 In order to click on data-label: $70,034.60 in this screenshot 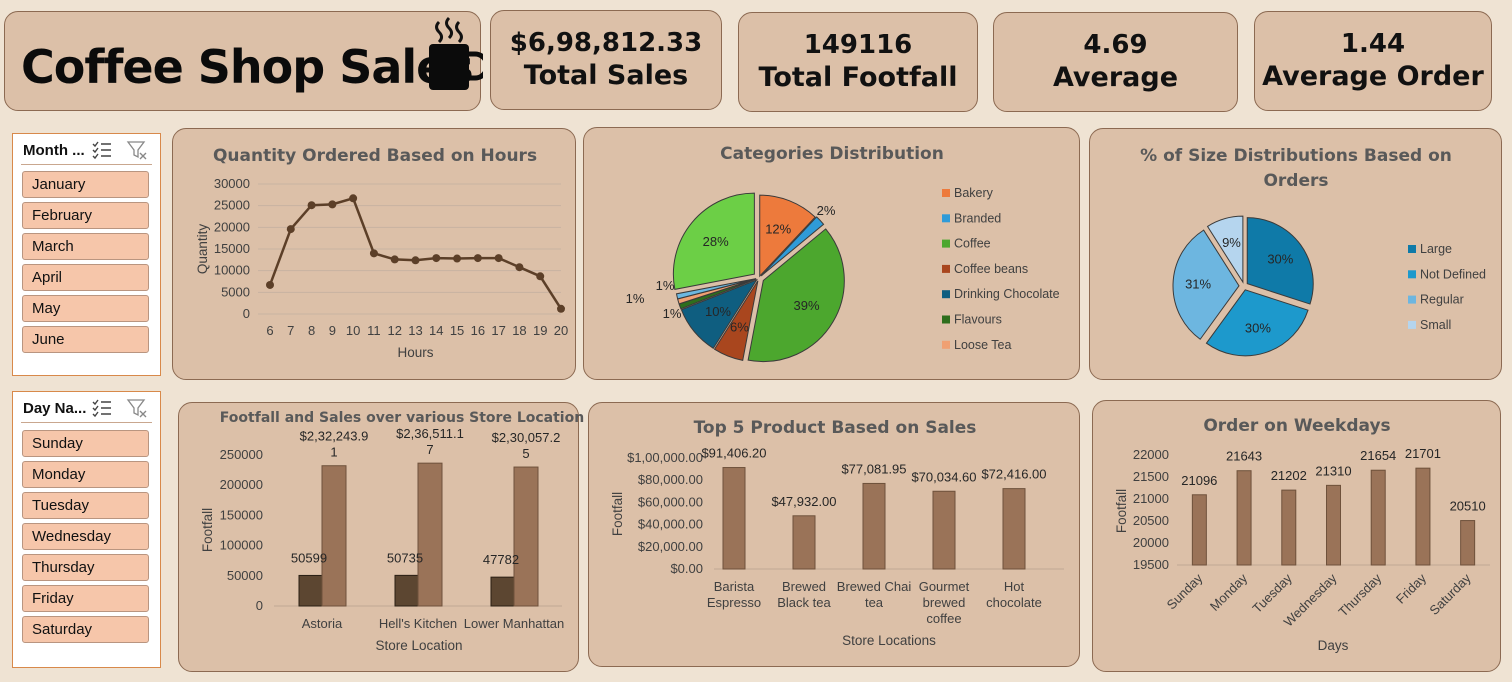, I will do `click(943, 476)`.